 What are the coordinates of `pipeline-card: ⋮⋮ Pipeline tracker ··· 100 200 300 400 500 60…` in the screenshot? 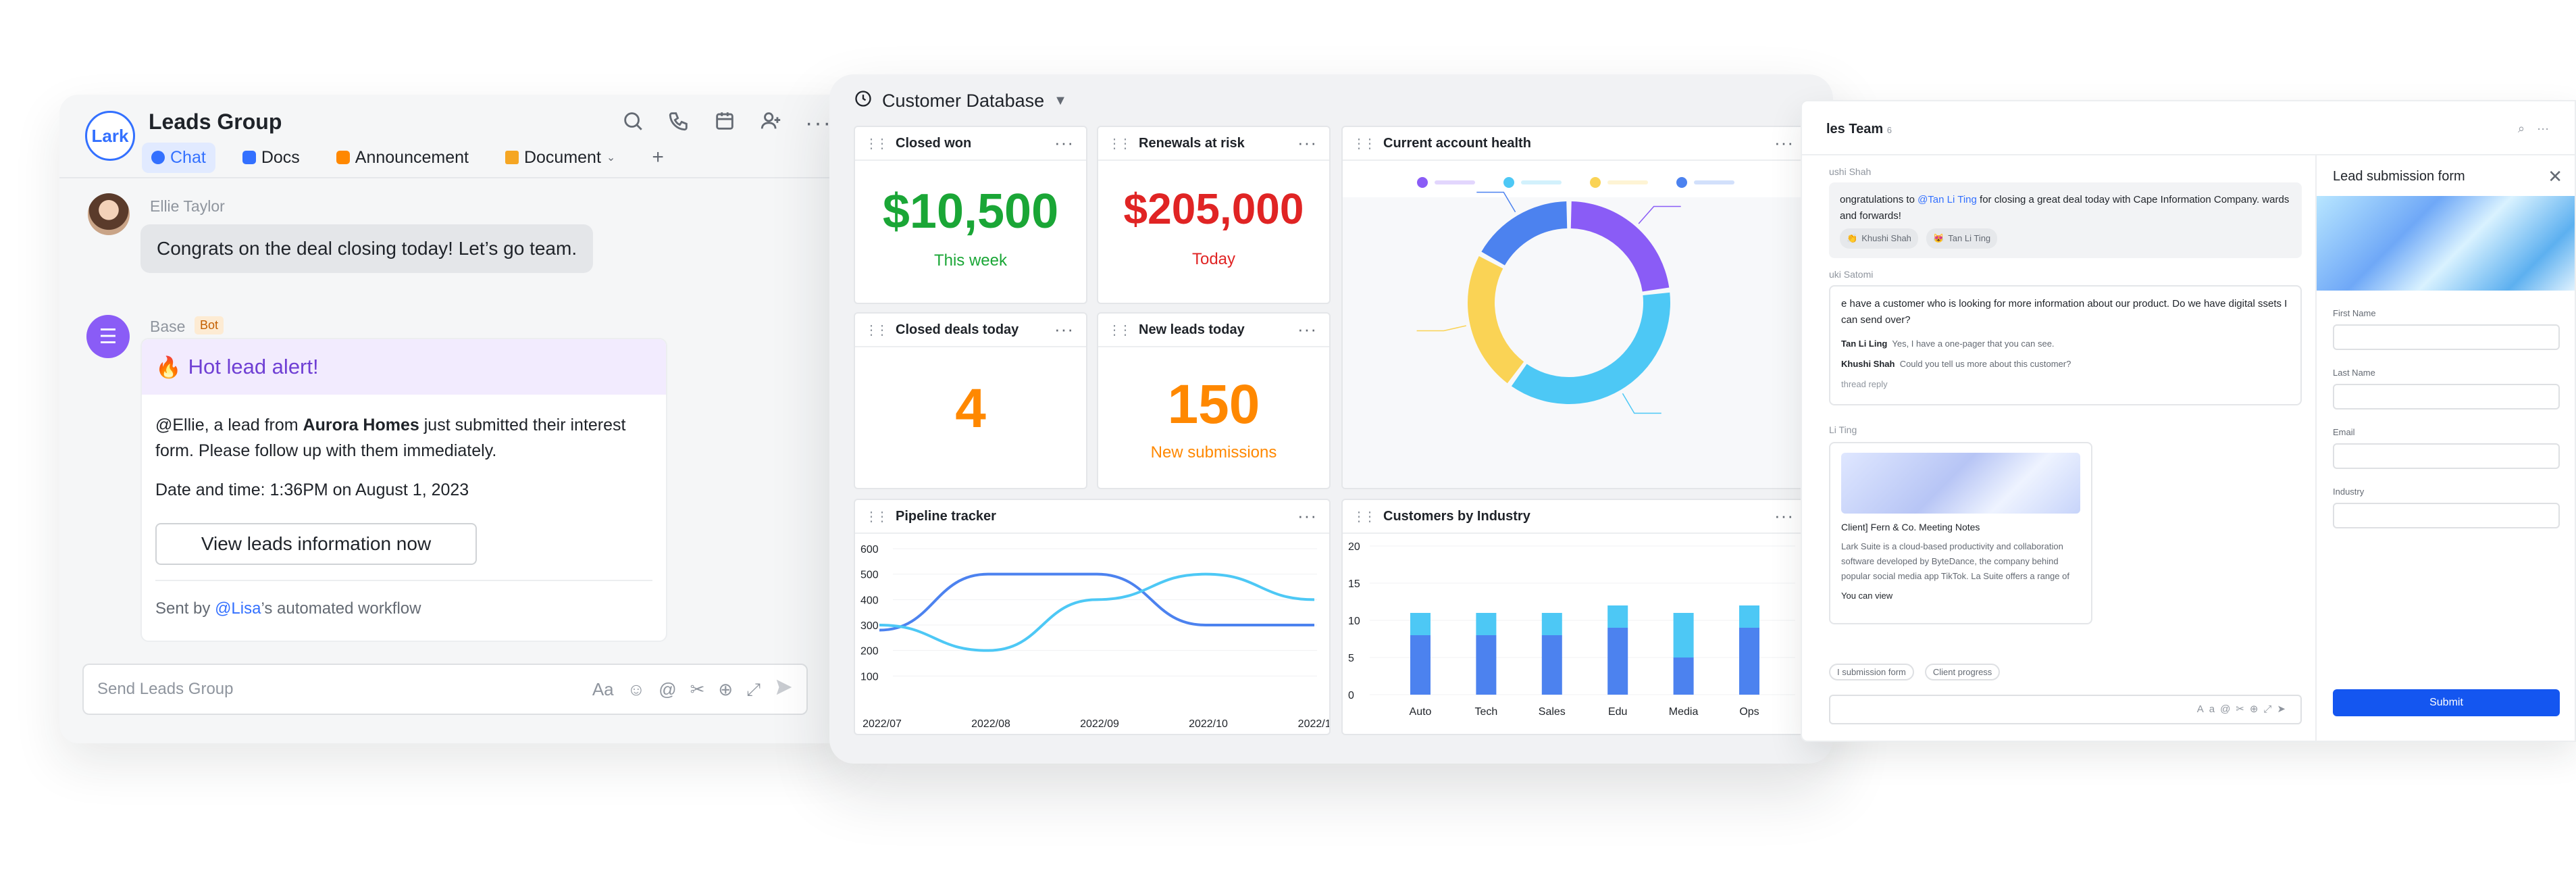 It's located at (1092, 617).